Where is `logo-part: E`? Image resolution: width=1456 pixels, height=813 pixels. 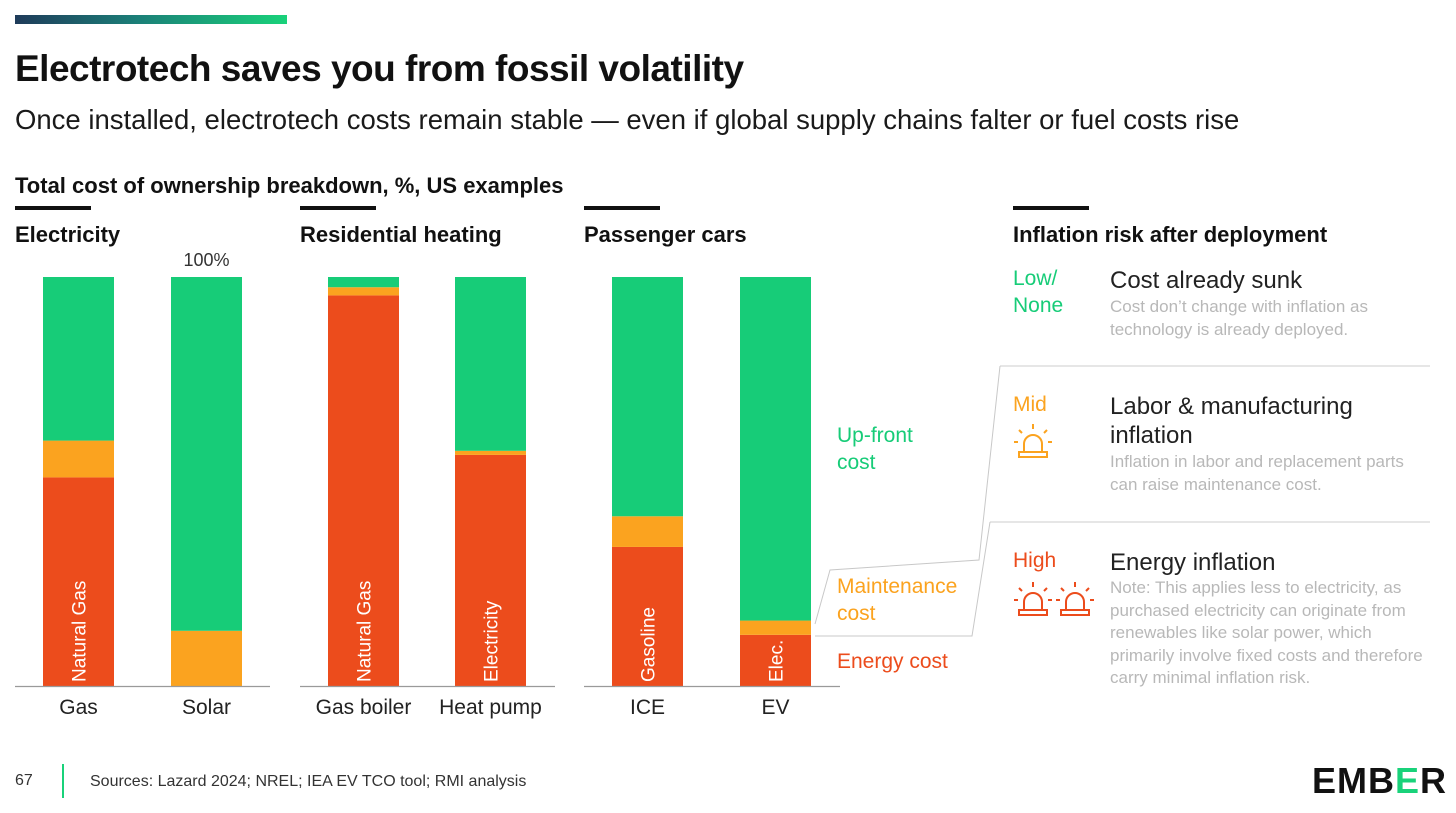 logo-part: E is located at coordinates (1408, 780).